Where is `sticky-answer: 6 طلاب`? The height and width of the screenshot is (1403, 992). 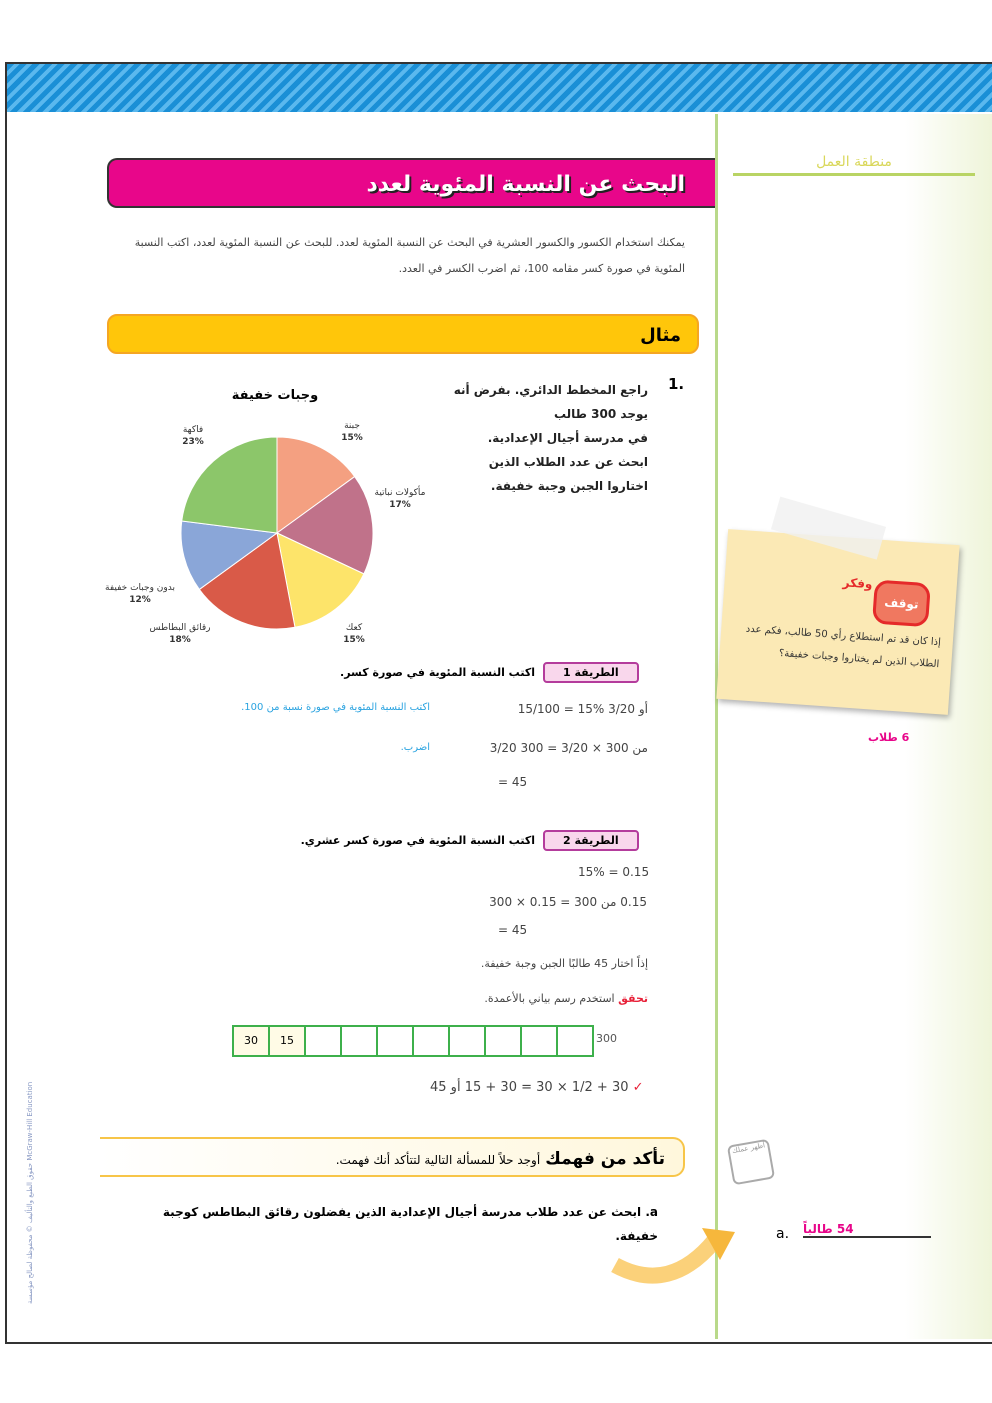 sticky-answer: 6 طلاب is located at coordinates (889, 737).